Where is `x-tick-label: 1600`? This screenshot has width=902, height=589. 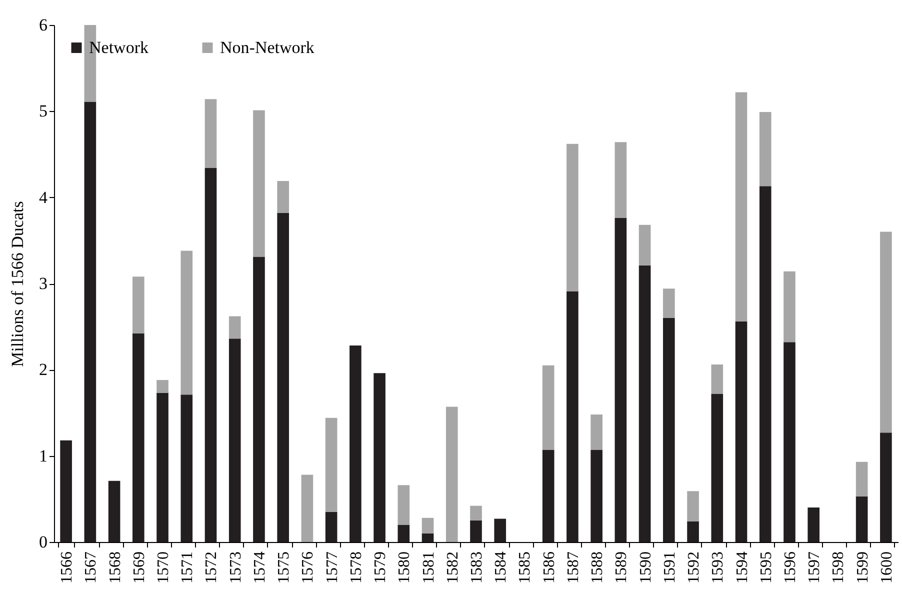
x-tick-label: 1600 is located at coordinates (887, 568).